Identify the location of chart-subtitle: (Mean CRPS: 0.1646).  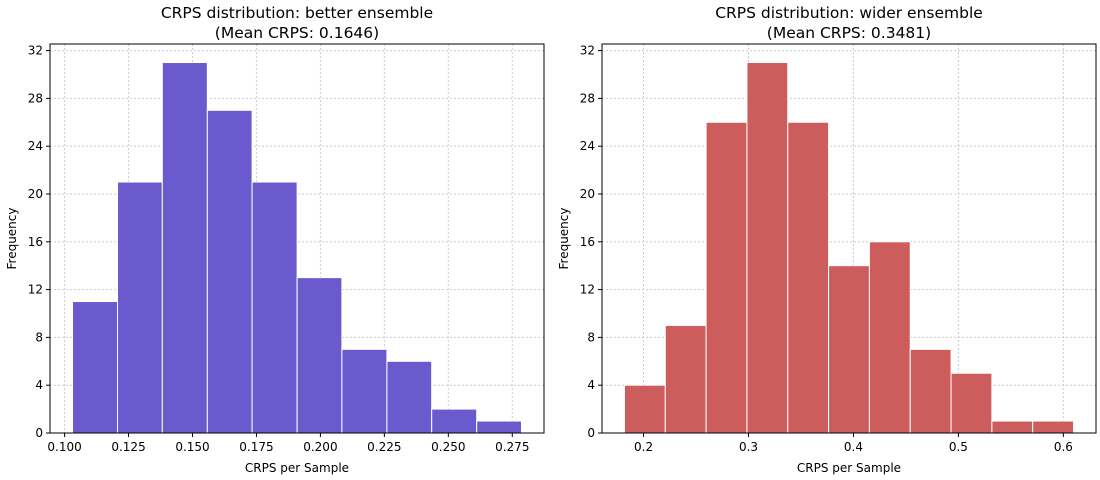
(297, 33).